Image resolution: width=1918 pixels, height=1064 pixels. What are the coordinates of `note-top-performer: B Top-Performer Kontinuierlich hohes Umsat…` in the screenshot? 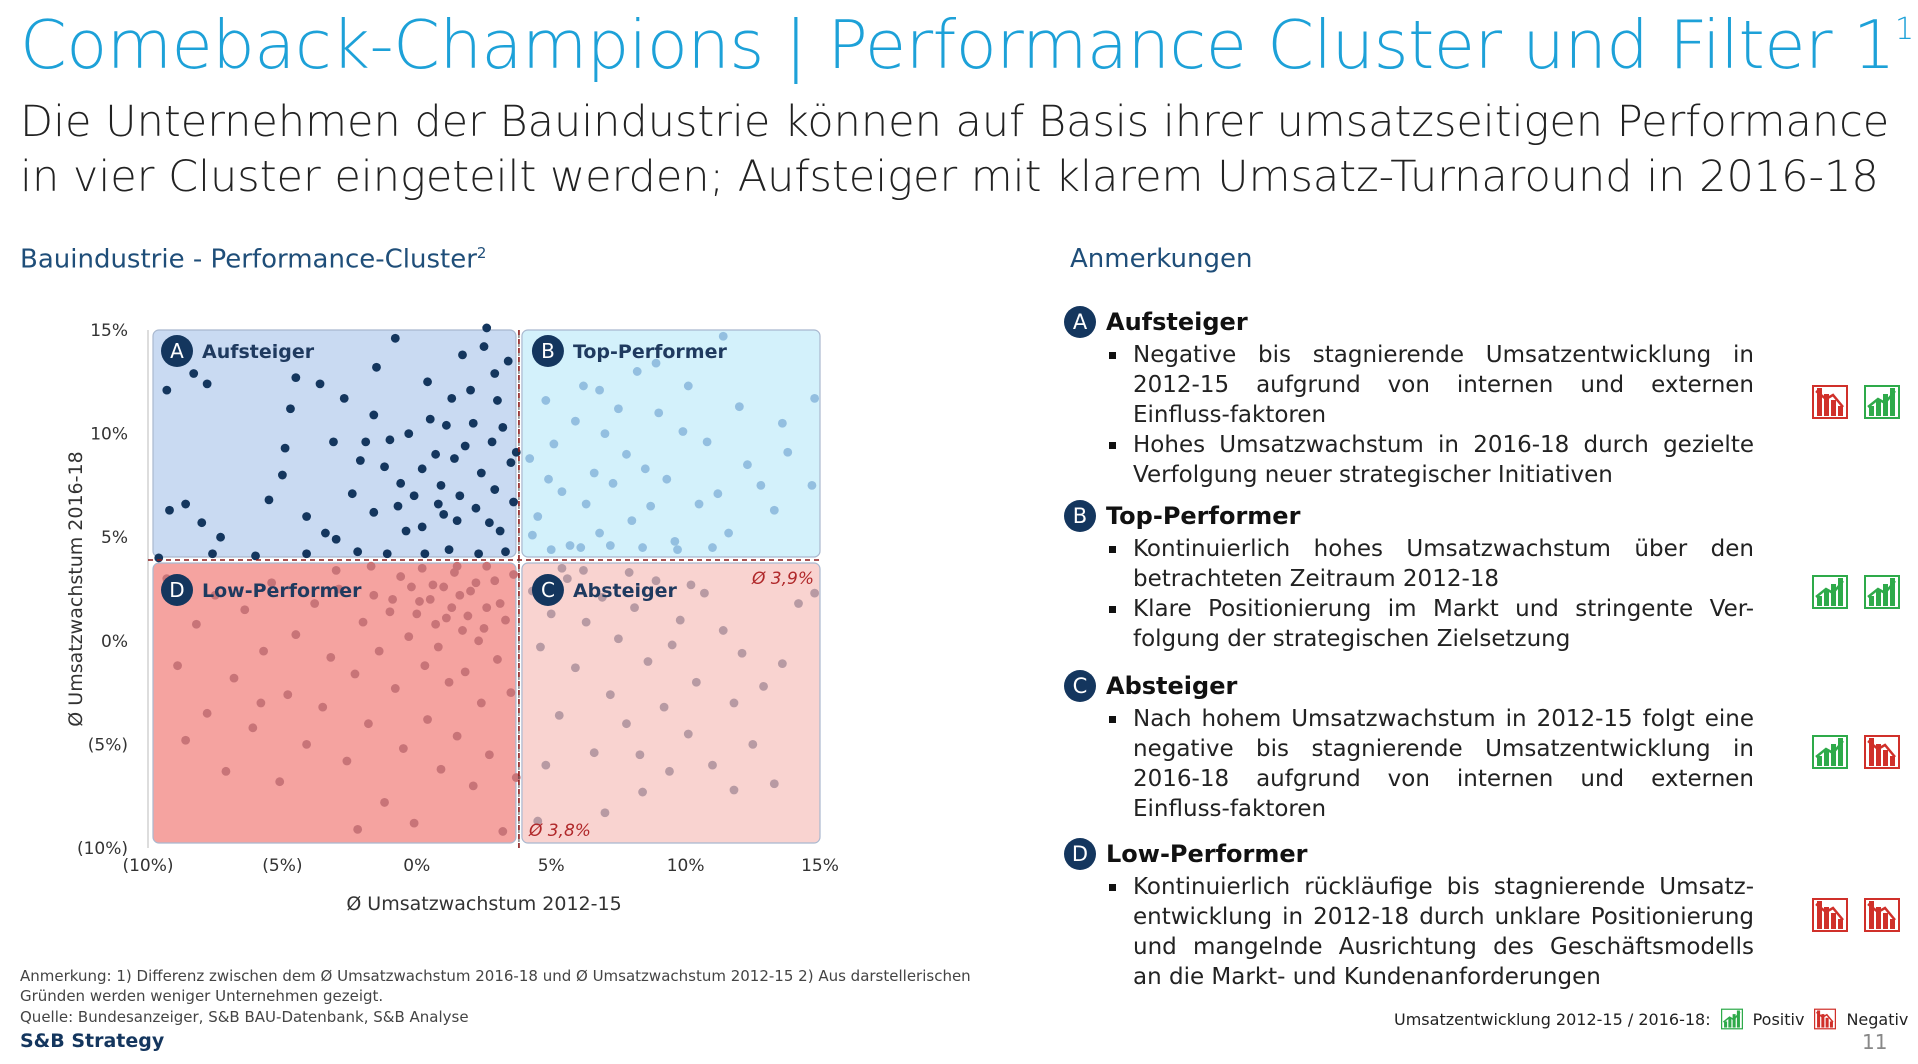 It's located at (1409, 577).